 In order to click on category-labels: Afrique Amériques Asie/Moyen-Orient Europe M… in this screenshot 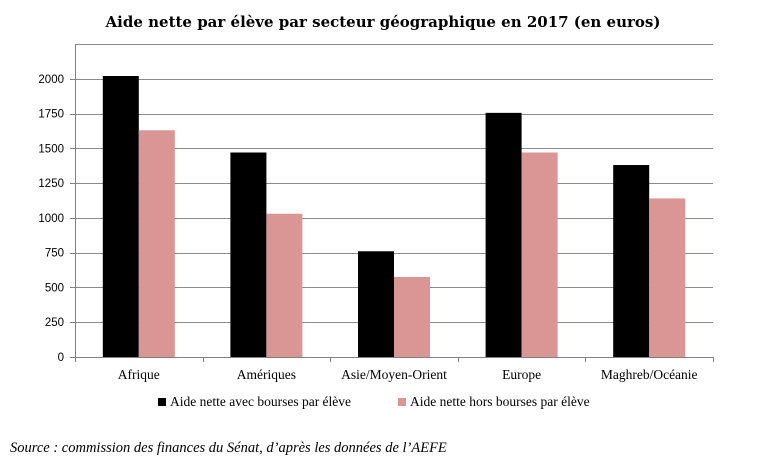, I will do `click(408, 374)`.